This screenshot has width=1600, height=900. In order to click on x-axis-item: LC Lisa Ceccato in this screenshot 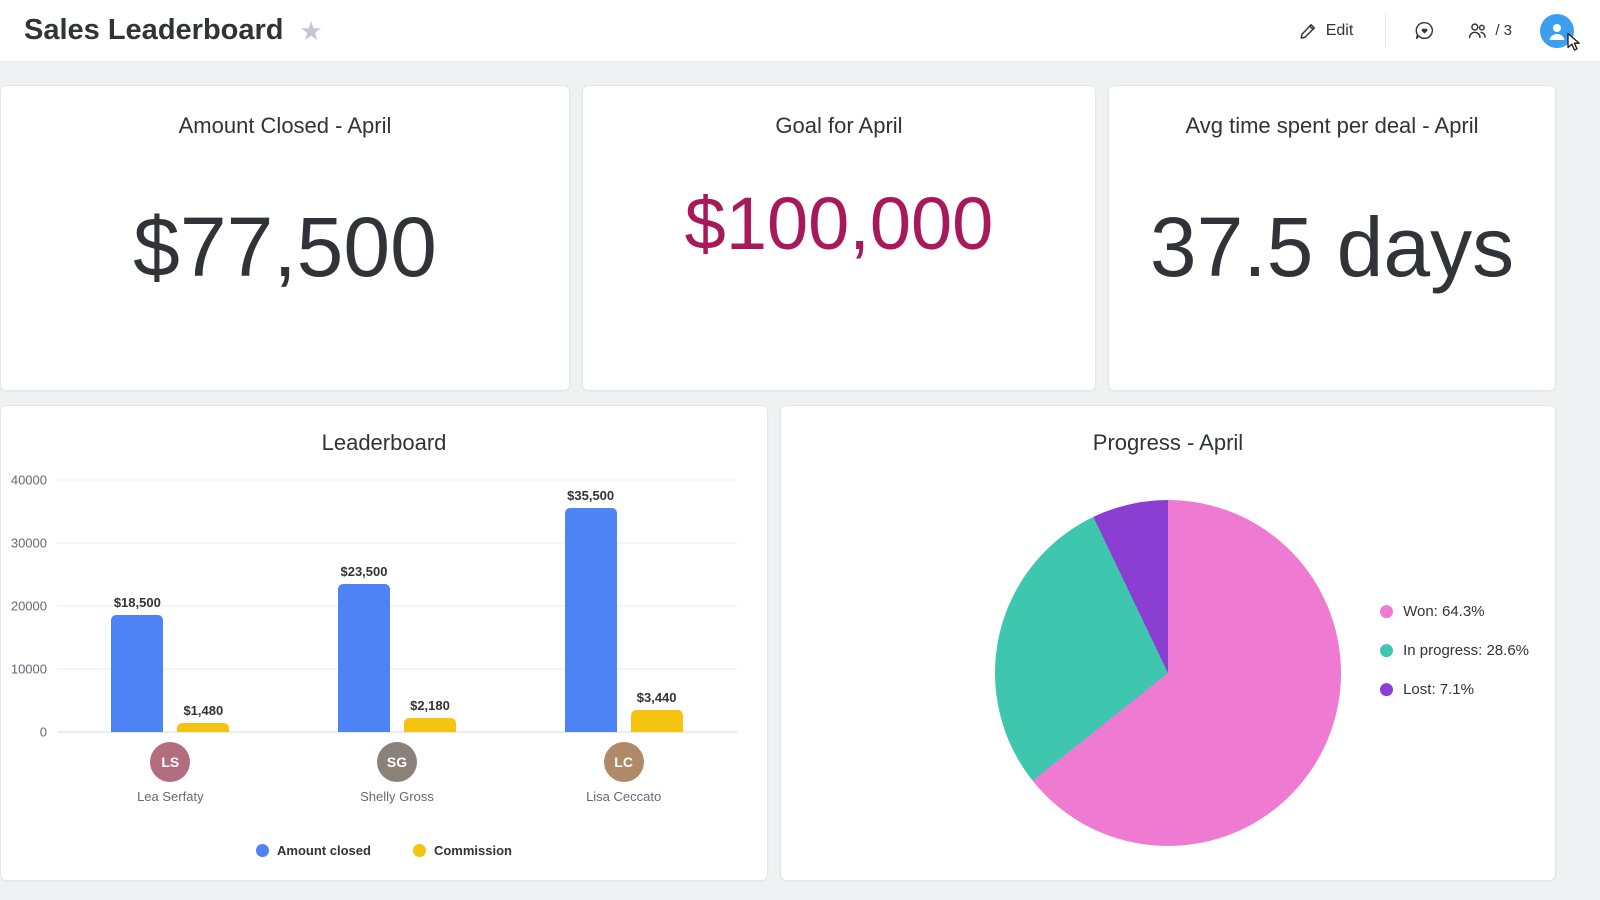, I will do `click(624, 773)`.